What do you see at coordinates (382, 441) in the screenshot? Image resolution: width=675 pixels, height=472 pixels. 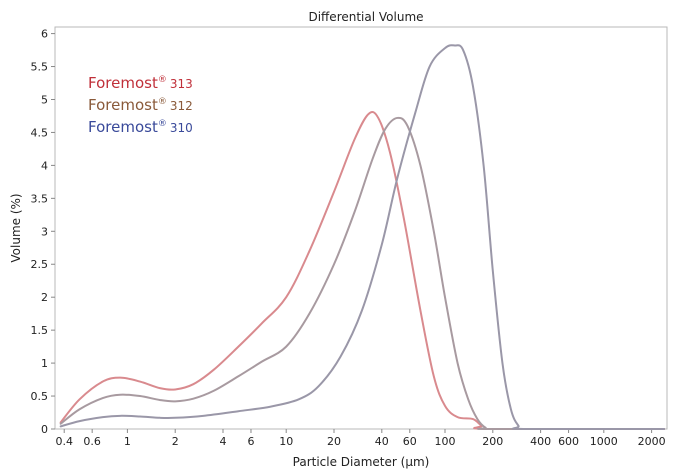 I see `x-tick-label: 40` at bounding box center [382, 441].